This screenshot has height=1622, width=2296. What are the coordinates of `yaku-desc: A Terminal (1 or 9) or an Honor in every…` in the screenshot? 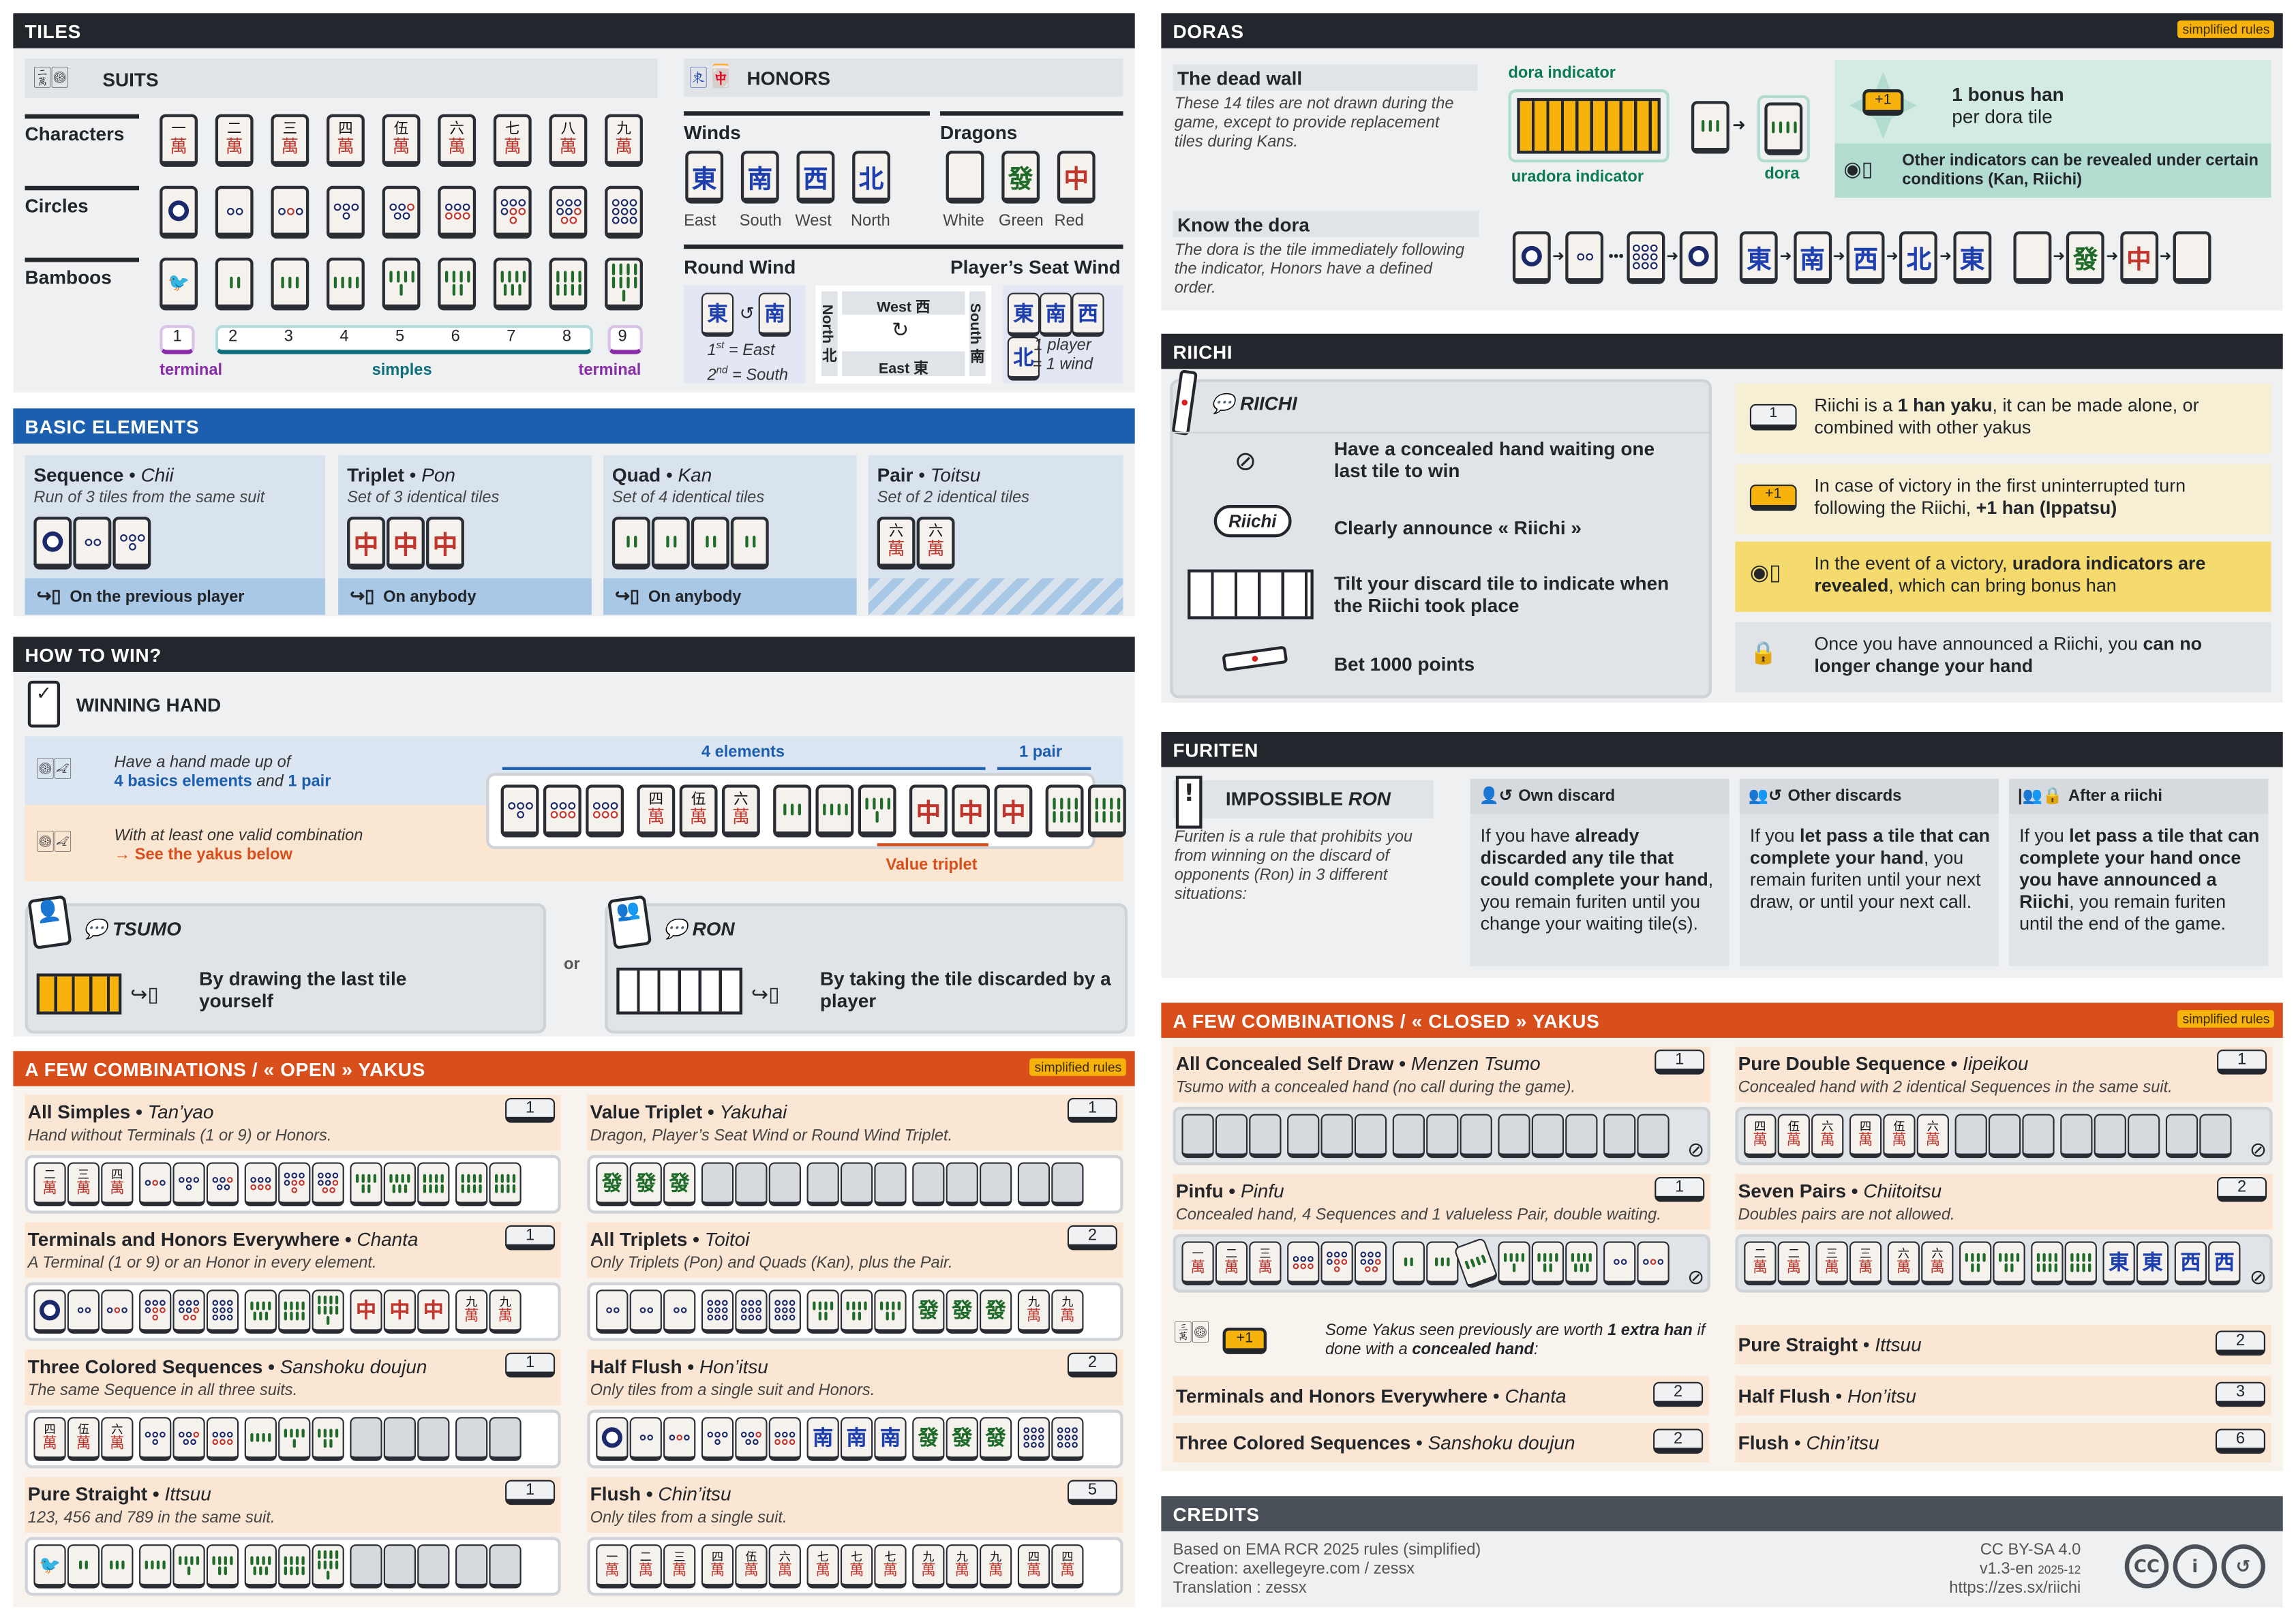 It's located at (202, 1263).